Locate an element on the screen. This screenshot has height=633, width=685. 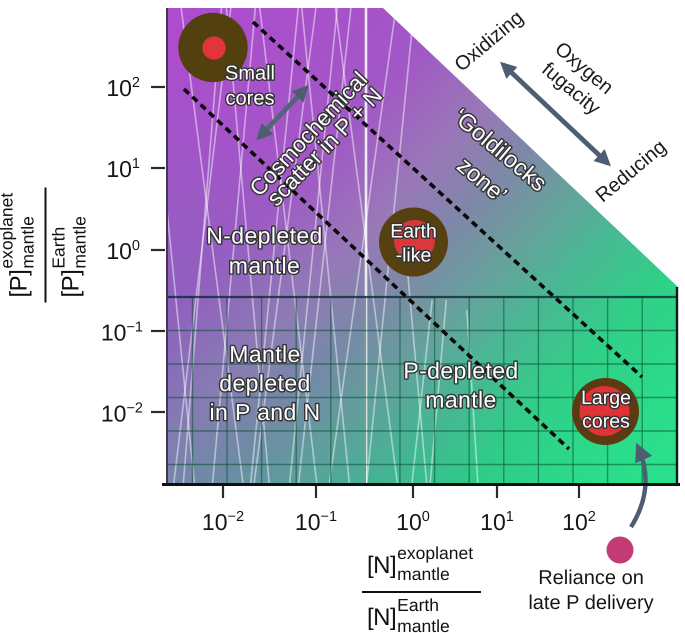
svg-text: Small is located at coordinates (250, 74).